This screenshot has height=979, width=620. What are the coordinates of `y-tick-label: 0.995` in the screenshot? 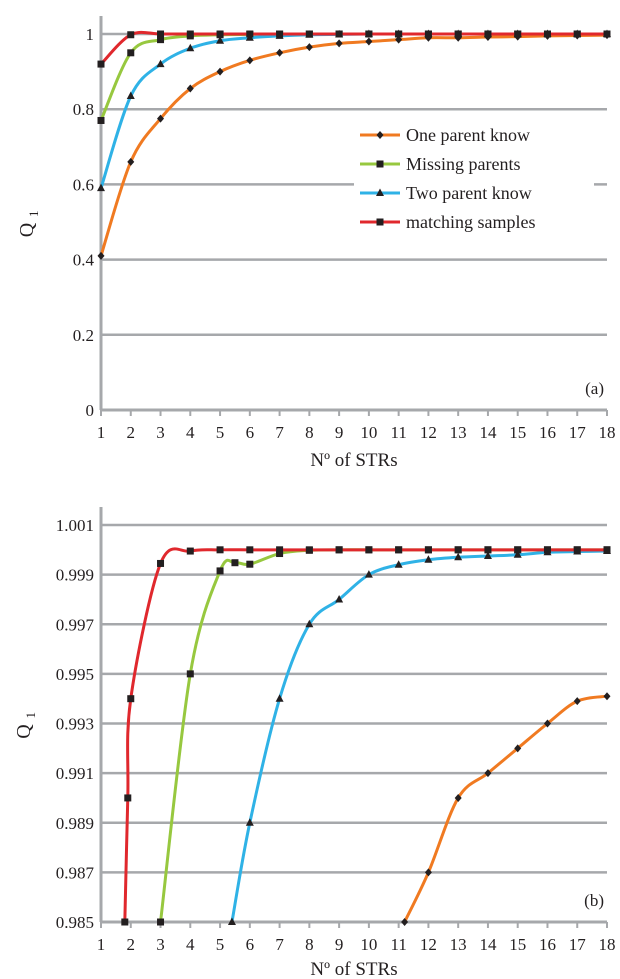 It's located at (75, 674).